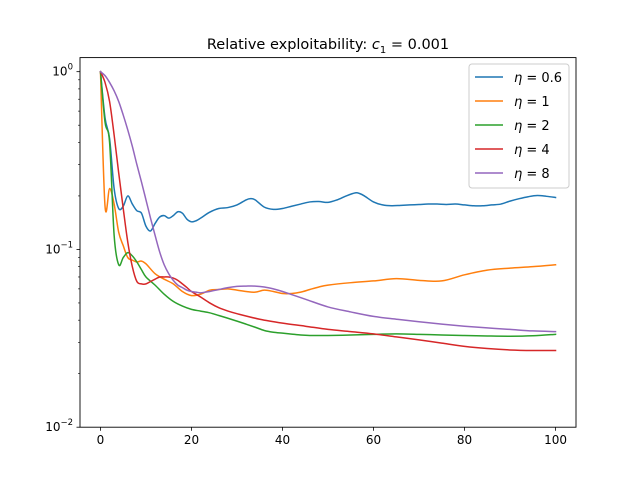 The image size is (640, 480). I want to click on legend-frame, so click(519, 126).